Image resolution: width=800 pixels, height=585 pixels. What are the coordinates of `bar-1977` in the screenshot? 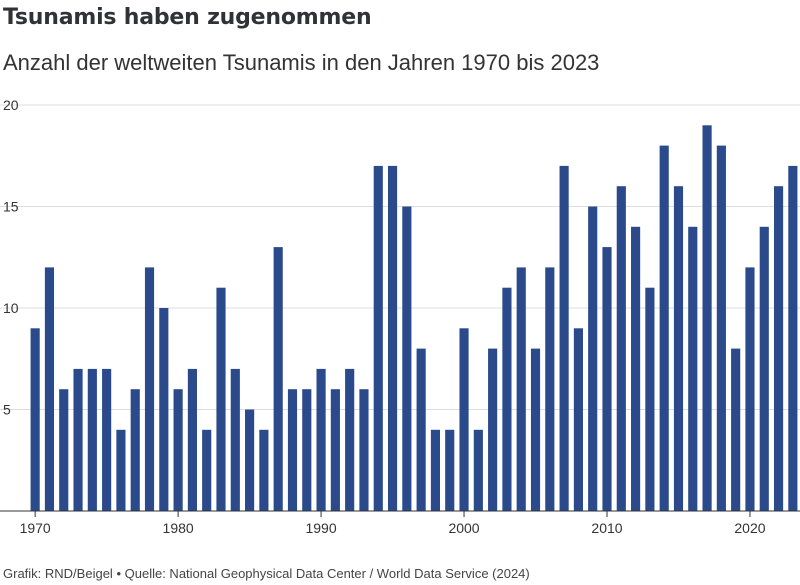 It's located at (135, 450).